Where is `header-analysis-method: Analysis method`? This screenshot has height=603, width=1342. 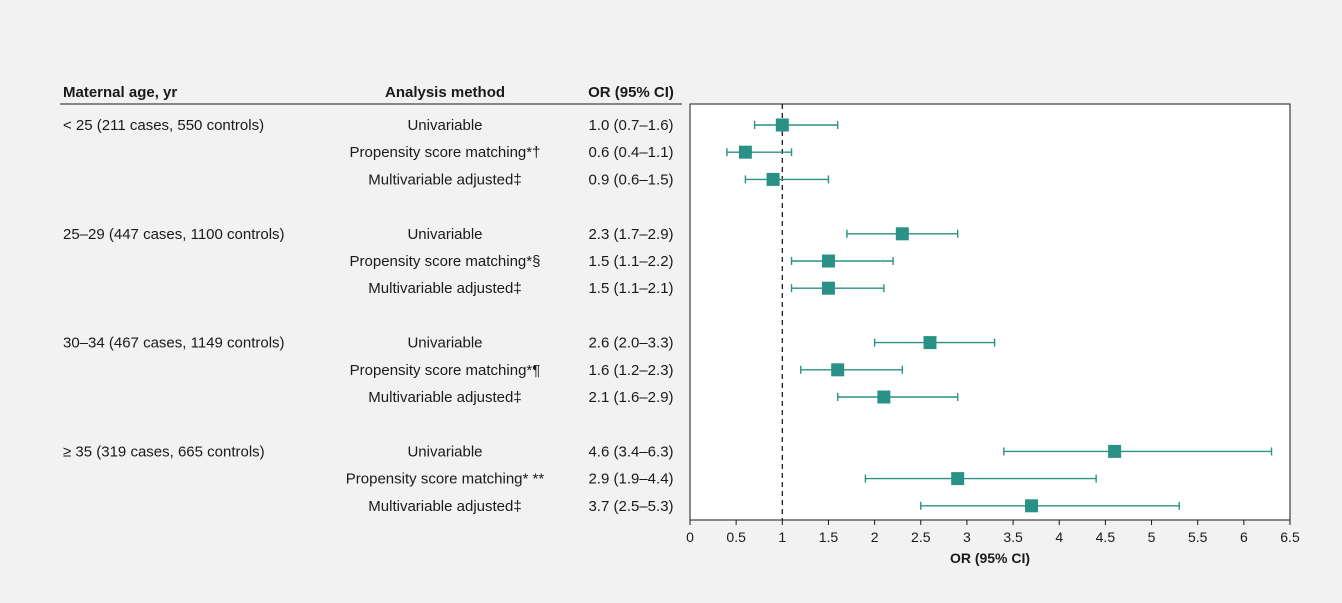
header-analysis-method: Analysis method is located at coordinates (445, 92).